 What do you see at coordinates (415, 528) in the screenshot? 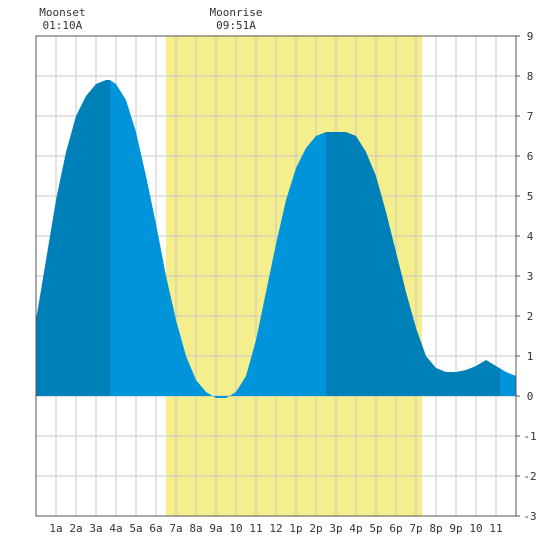
I see `x-tick-label: 7p` at bounding box center [415, 528].